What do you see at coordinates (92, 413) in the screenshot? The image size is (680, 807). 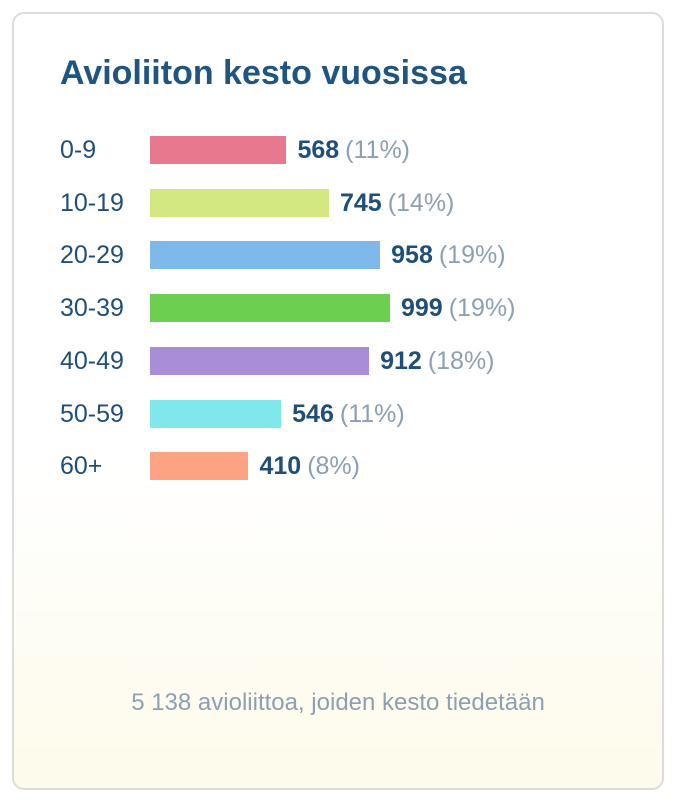 I see `category-label: 50-59` at bounding box center [92, 413].